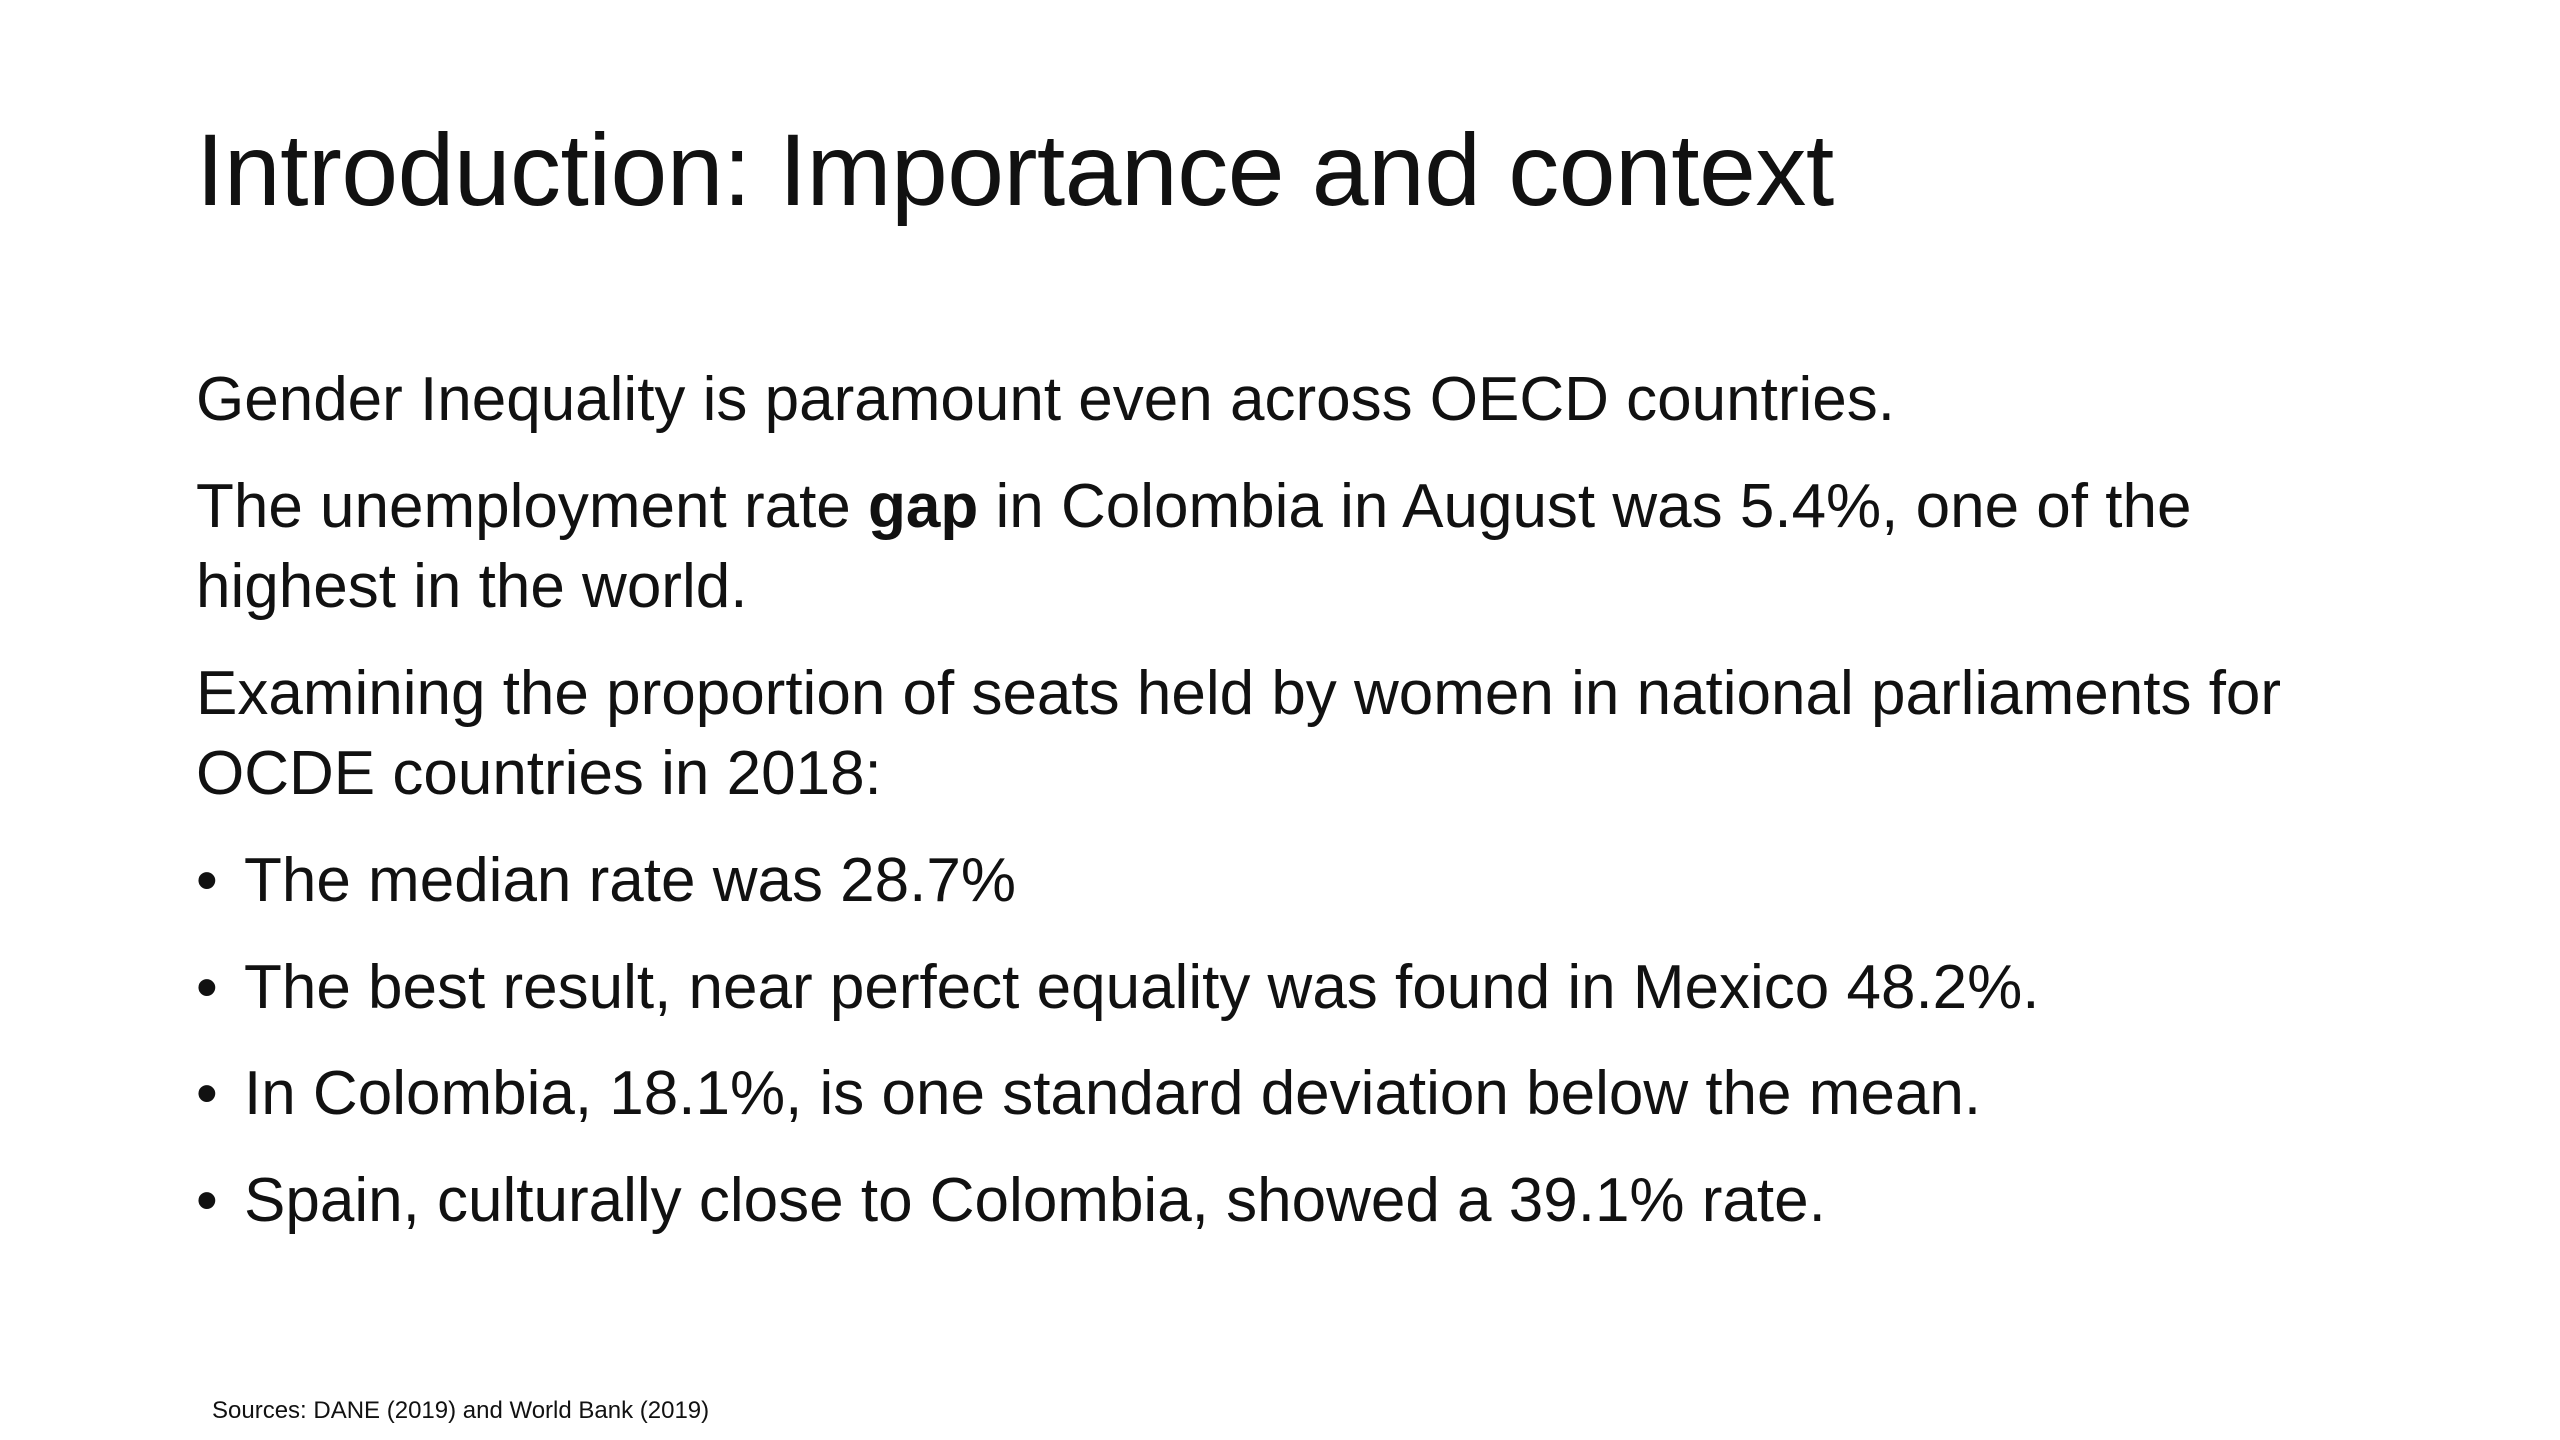 Image resolution: width=2560 pixels, height=1440 pixels. I want to click on paragraph-unemployment-gap-before: The unemployment rate, so click(532, 506).